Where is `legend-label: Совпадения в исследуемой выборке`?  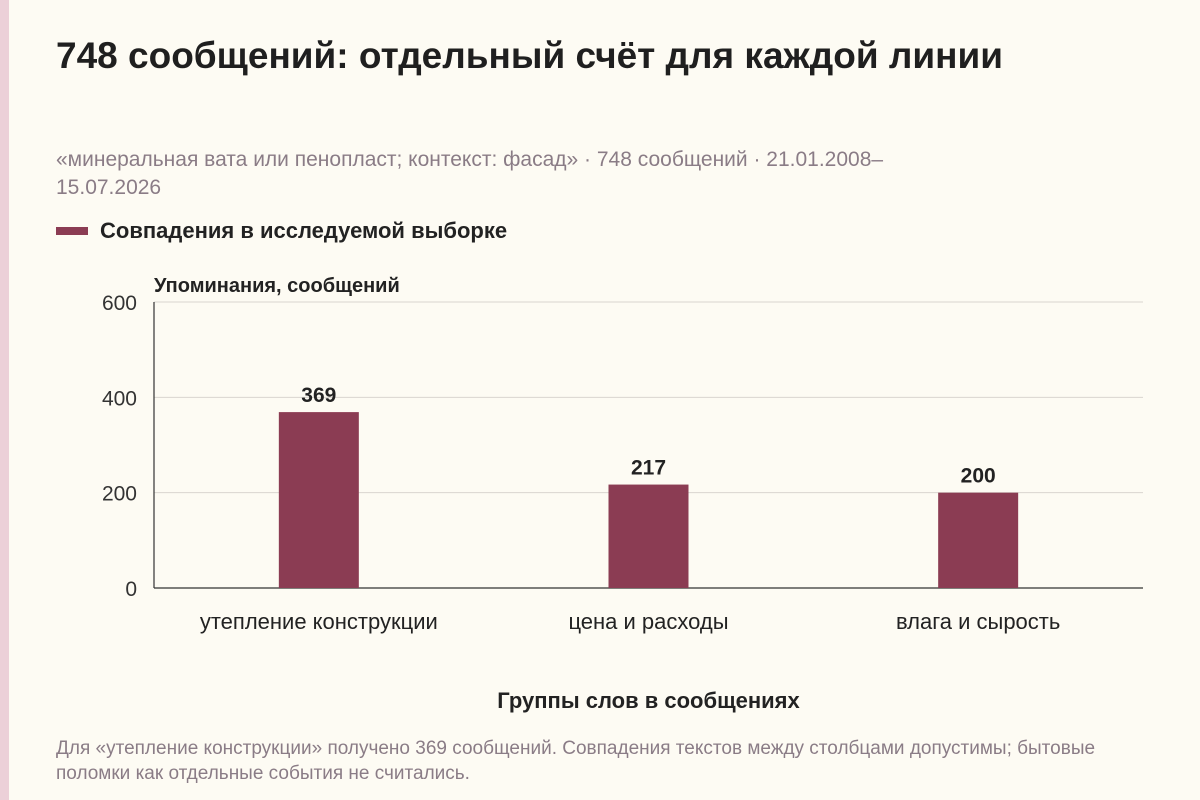 legend-label: Совпадения в исследуемой выборке is located at coordinates (304, 230).